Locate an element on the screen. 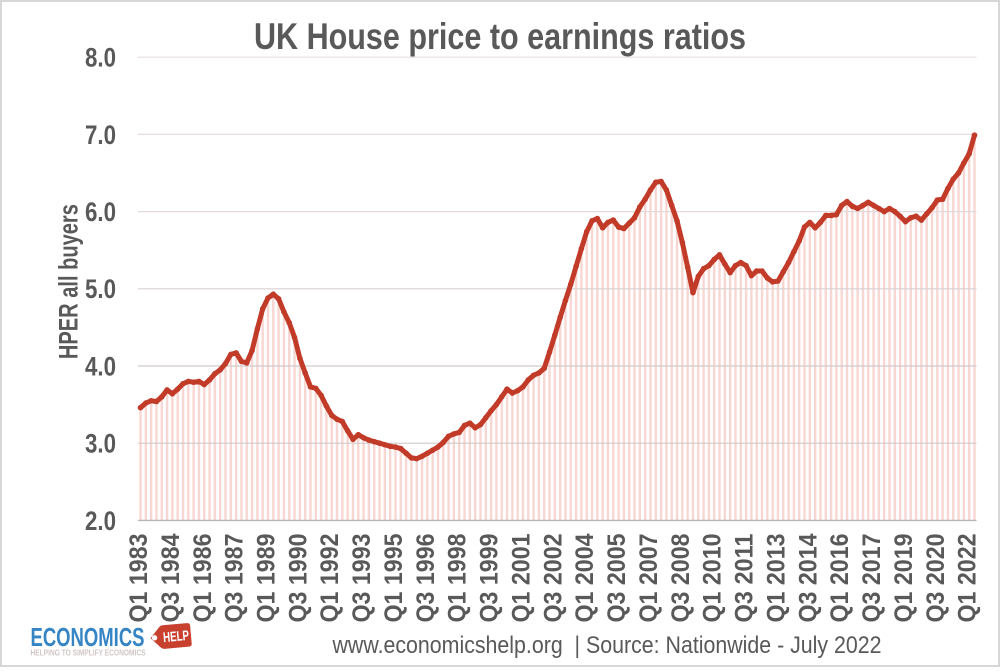  svg-text: 2.0 is located at coordinates (100, 521).